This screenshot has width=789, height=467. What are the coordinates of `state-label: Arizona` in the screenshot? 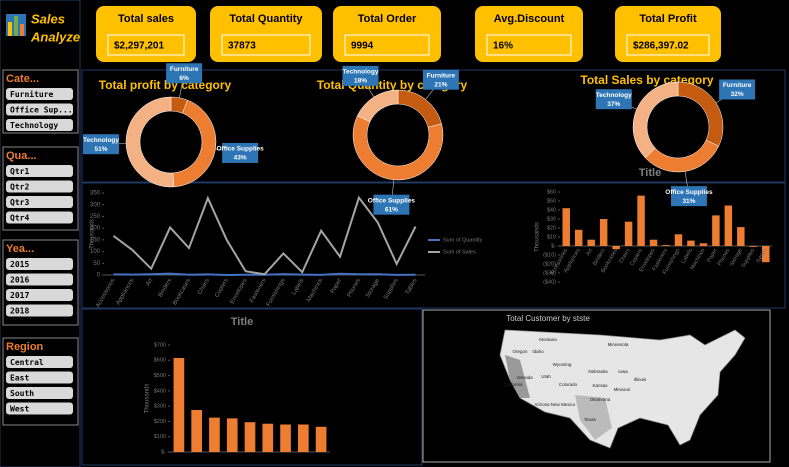 It's located at (542, 404).